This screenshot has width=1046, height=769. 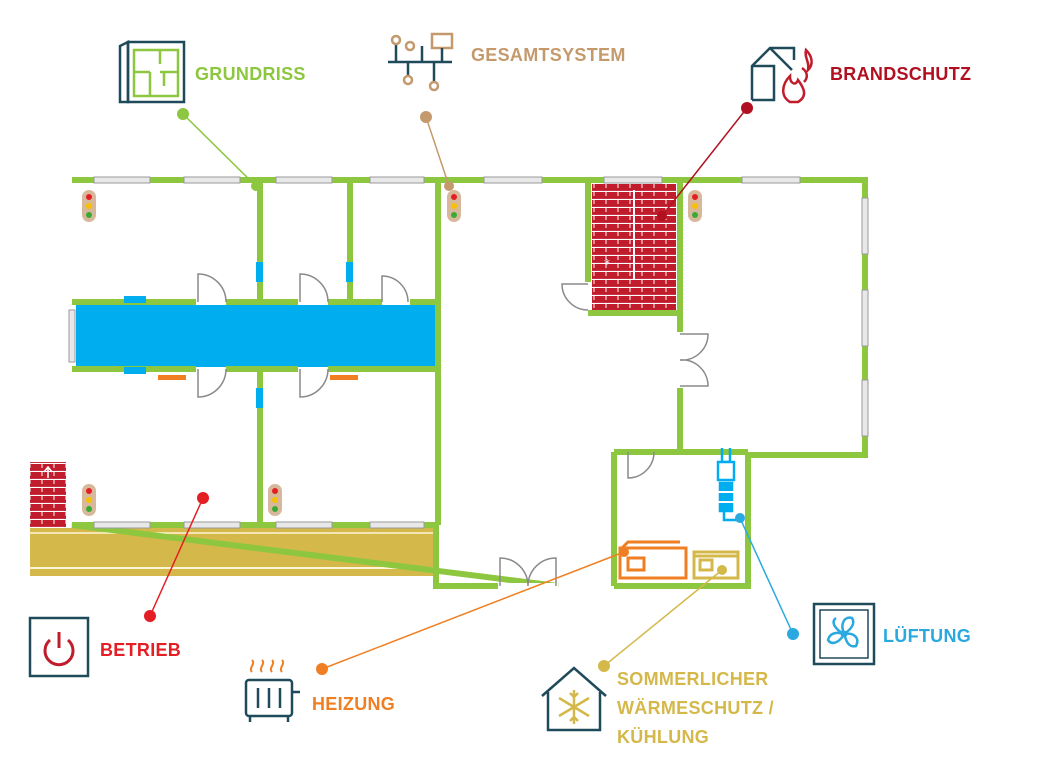 I want to click on ventilation-duct, so click(x=728, y=485).